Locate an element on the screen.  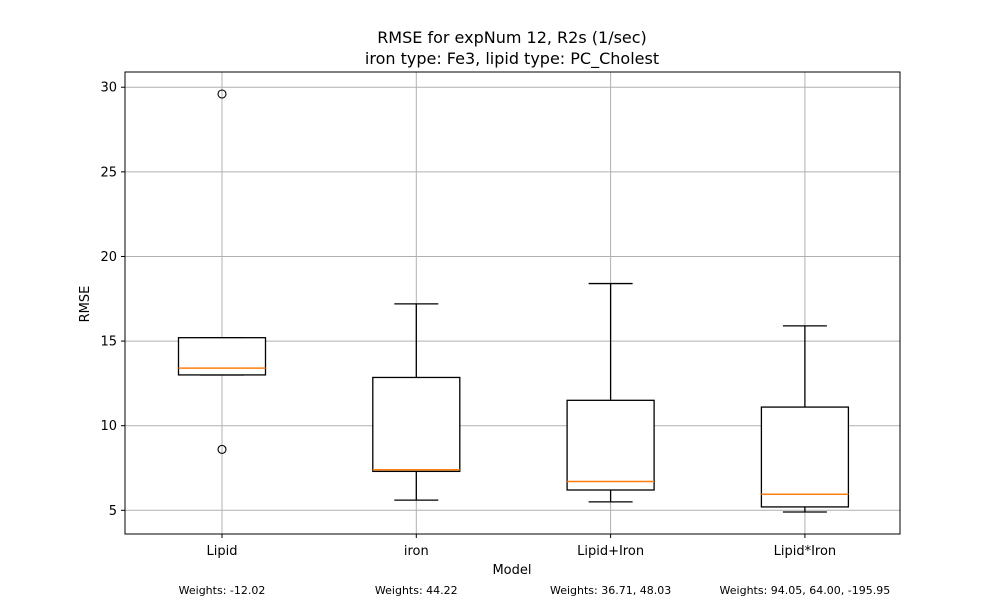
x-tick-label: Lipid+Iron is located at coordinates (610, 551).